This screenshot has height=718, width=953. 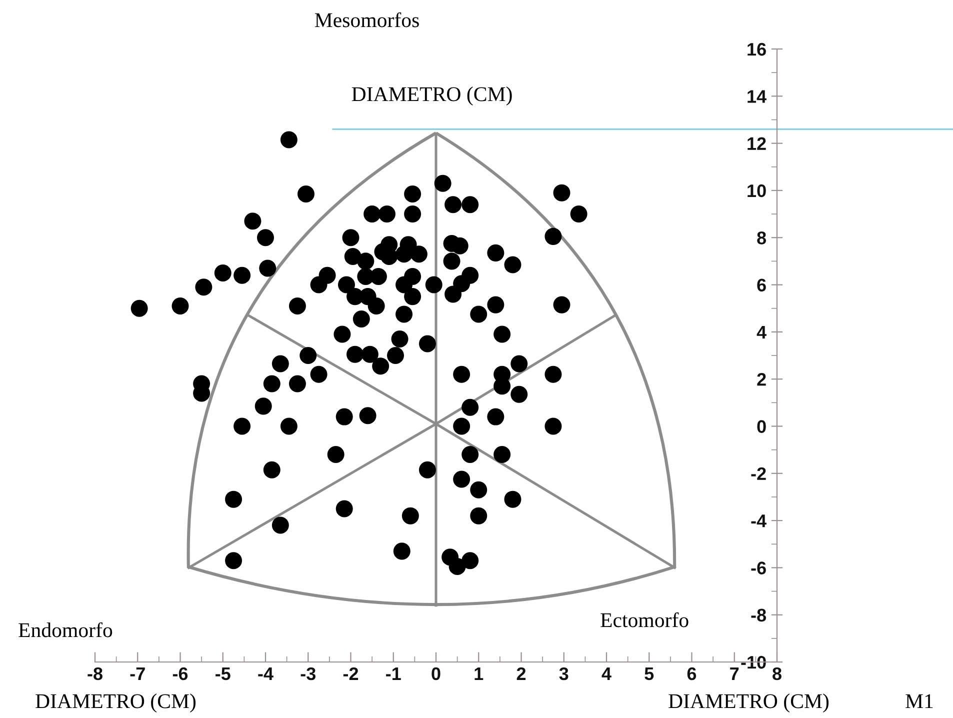 What do you see at coordinates (393, 674) in the screenshot?
I see `x-tick-label: -1` at bounding box center [393, 674].